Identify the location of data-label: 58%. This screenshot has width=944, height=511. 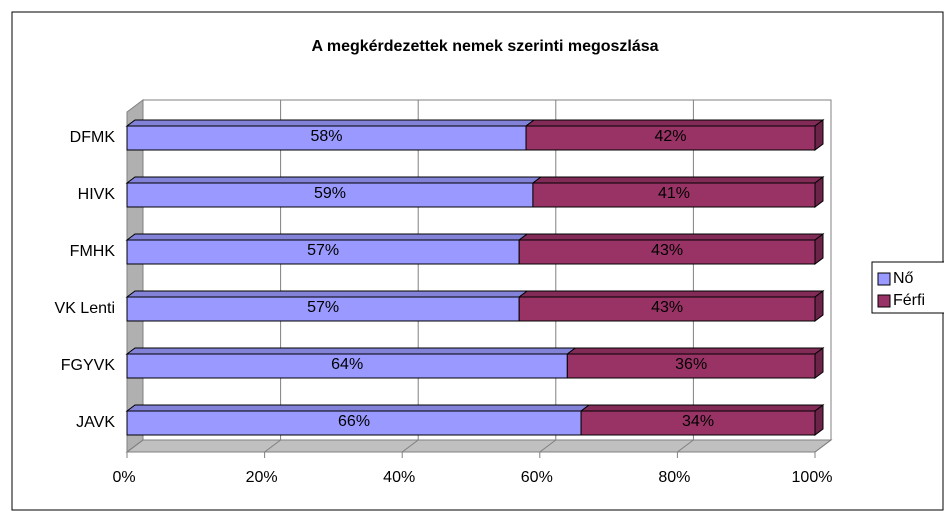
(327, 136).